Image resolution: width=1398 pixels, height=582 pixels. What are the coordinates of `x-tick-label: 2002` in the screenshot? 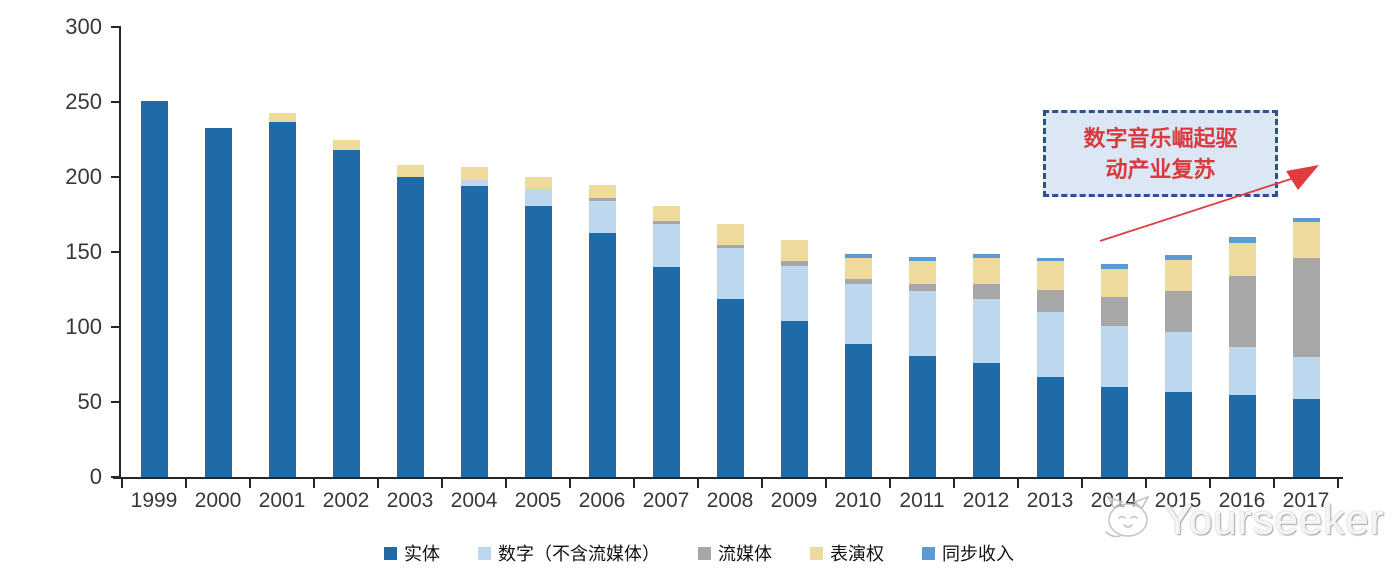 It's located at (346, 500).